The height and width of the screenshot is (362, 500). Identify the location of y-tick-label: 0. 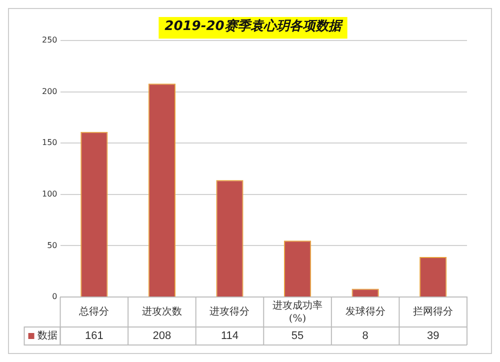
(55, 297).